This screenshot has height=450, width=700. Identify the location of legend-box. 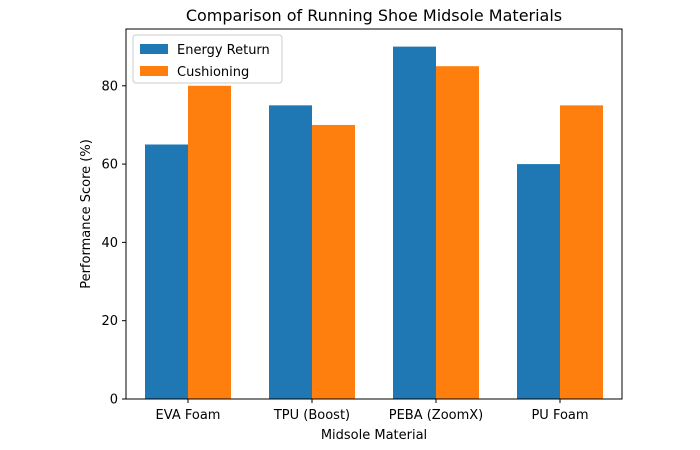
(207, 59).